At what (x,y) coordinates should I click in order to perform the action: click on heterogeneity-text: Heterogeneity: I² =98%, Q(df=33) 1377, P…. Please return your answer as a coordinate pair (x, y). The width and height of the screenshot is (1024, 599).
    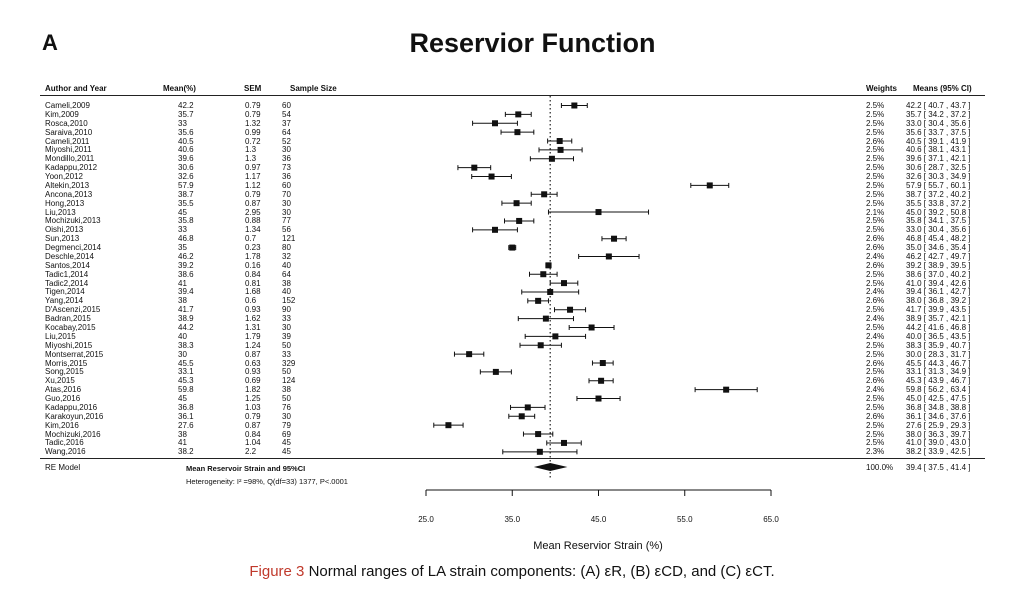
    Looking at the image, I should click on (267, 481).